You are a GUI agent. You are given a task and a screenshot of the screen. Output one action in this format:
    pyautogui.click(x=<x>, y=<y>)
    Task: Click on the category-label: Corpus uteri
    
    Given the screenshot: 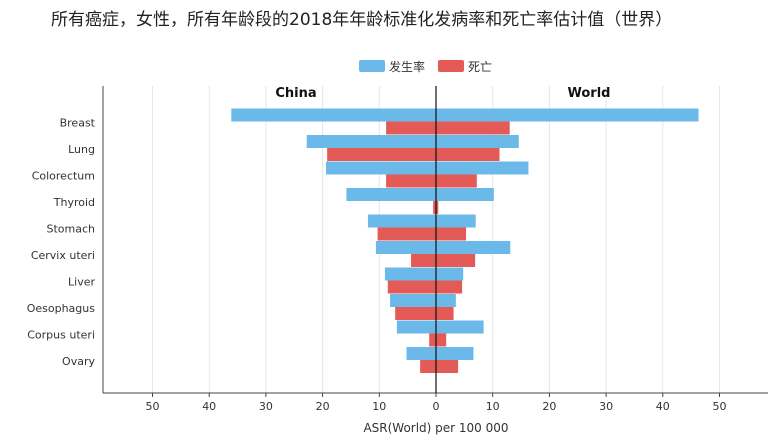 What is the action you would take?
    pyautogui.click(x=61, y=335)
    